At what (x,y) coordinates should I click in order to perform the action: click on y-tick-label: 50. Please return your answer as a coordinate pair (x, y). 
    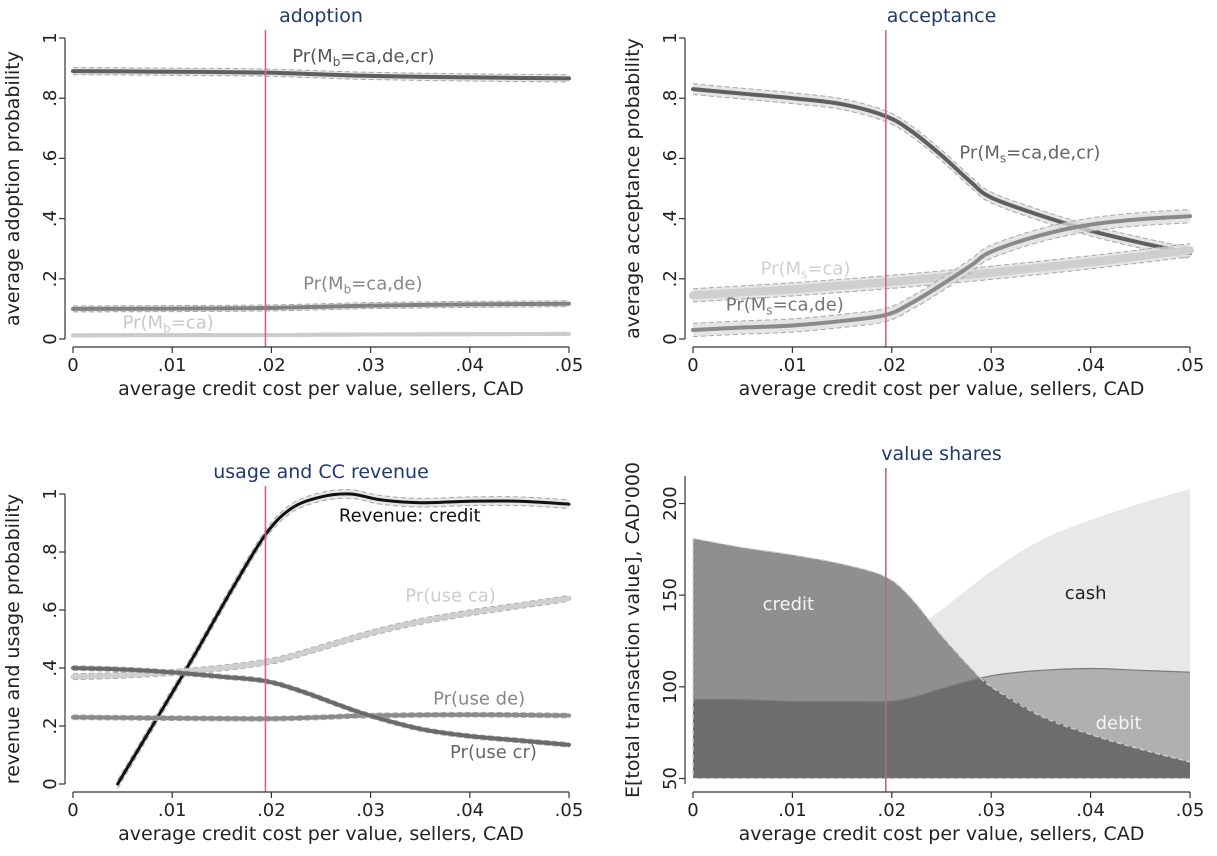
    Looking at the image, I should click on (670, 778).